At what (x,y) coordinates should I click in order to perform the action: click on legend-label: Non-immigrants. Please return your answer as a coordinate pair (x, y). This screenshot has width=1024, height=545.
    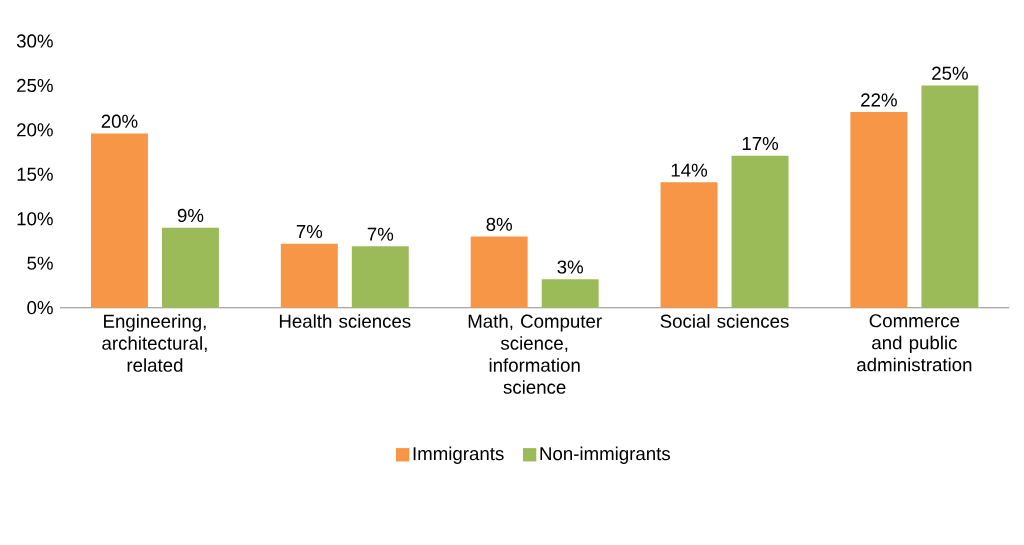
    Looking at the image, I should click on (605, 455).